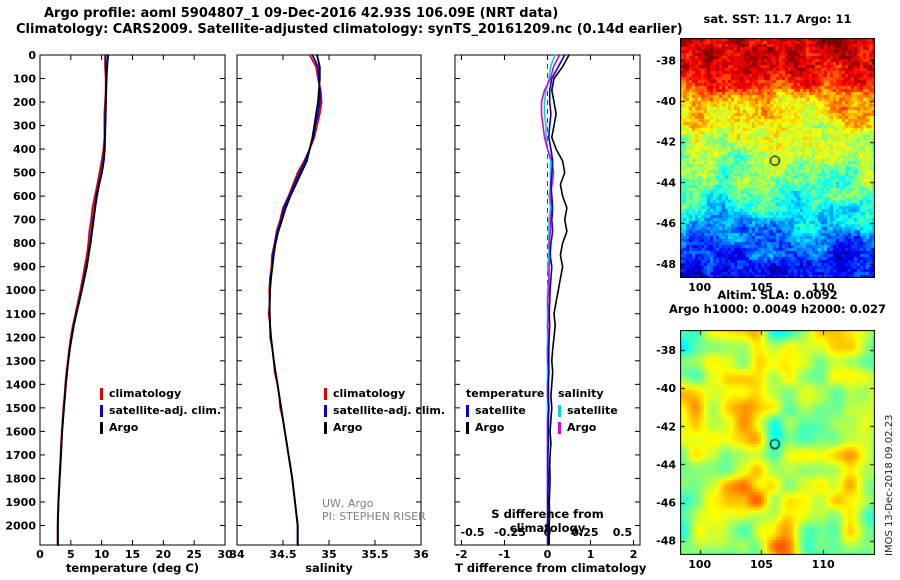 The image size is (900, 580). I want to click on legend-header-salinity: salinity, so click(581, 393).